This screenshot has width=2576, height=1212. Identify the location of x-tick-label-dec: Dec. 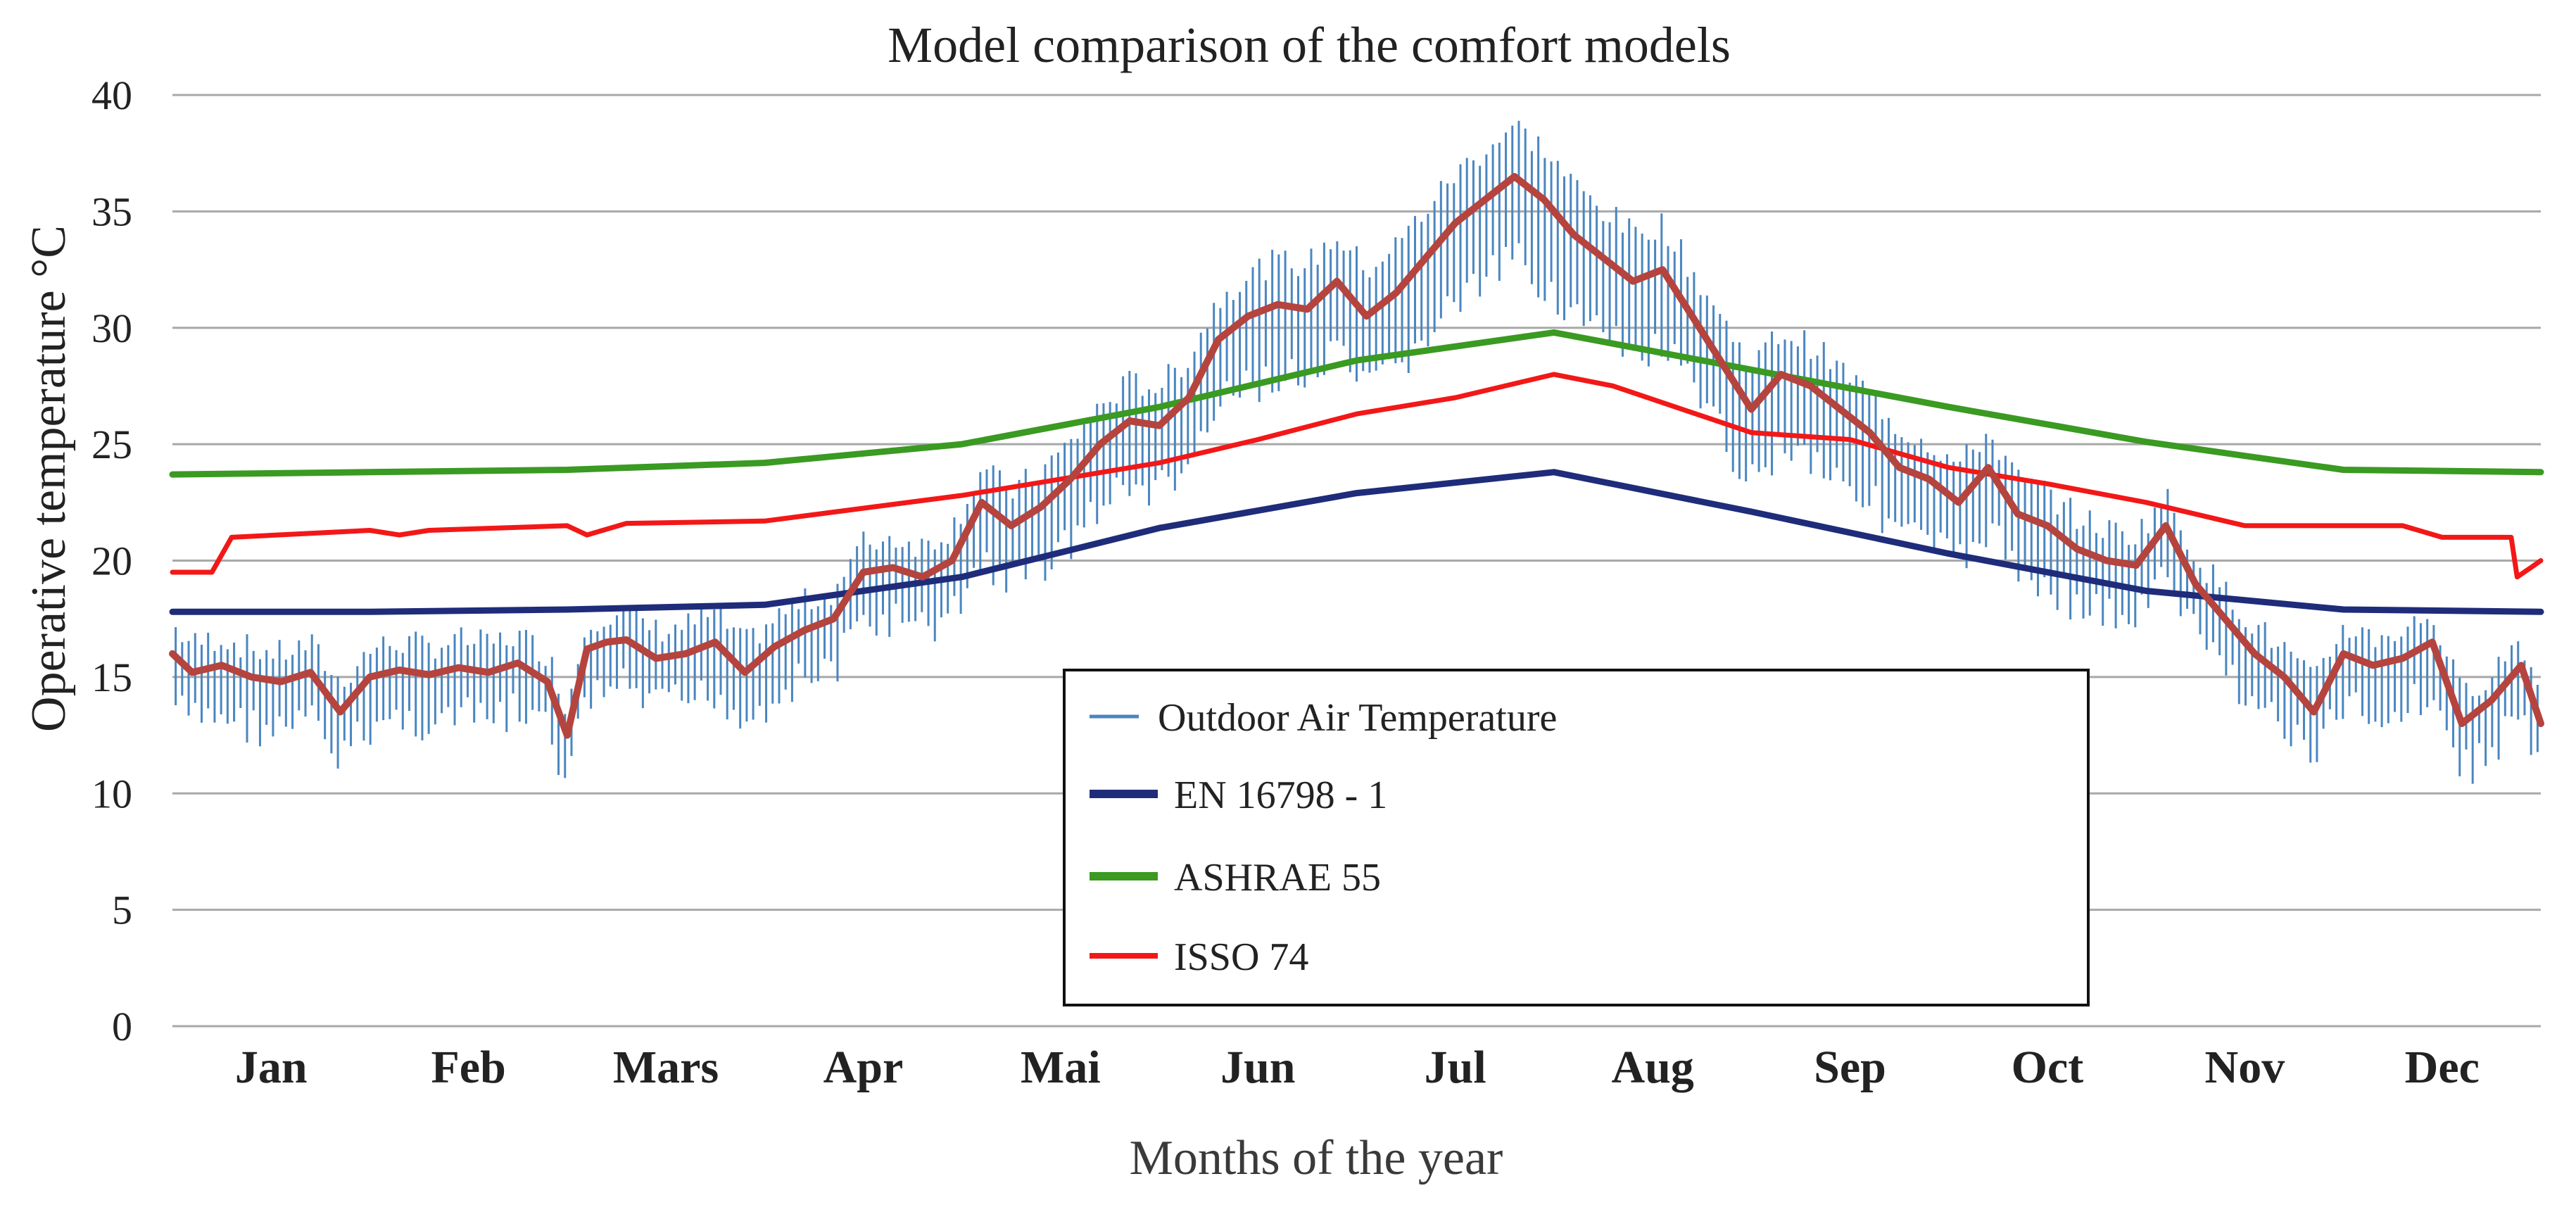
(2442, 1067).